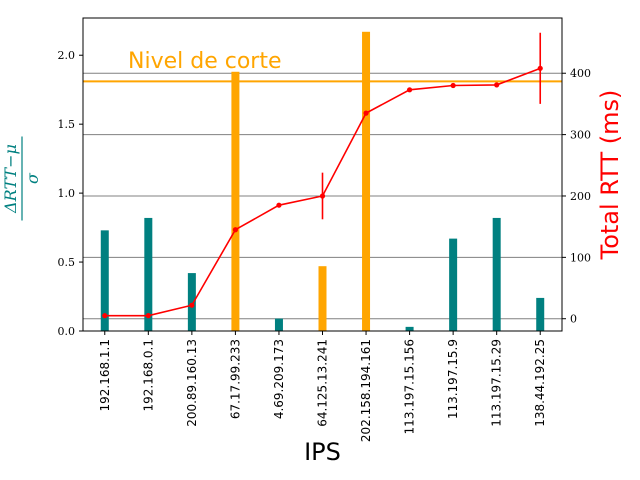 This screenshot has width=640, height=480. I want to click on x-tick-label-7: 113.197.15.156, so click(410, 386).